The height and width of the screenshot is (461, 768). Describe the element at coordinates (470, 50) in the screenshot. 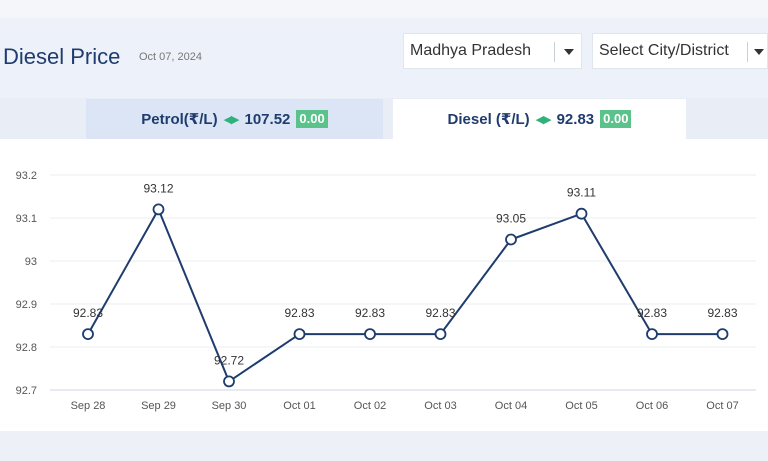

I see `state-select-value: Madhya Pradesh` at that location.